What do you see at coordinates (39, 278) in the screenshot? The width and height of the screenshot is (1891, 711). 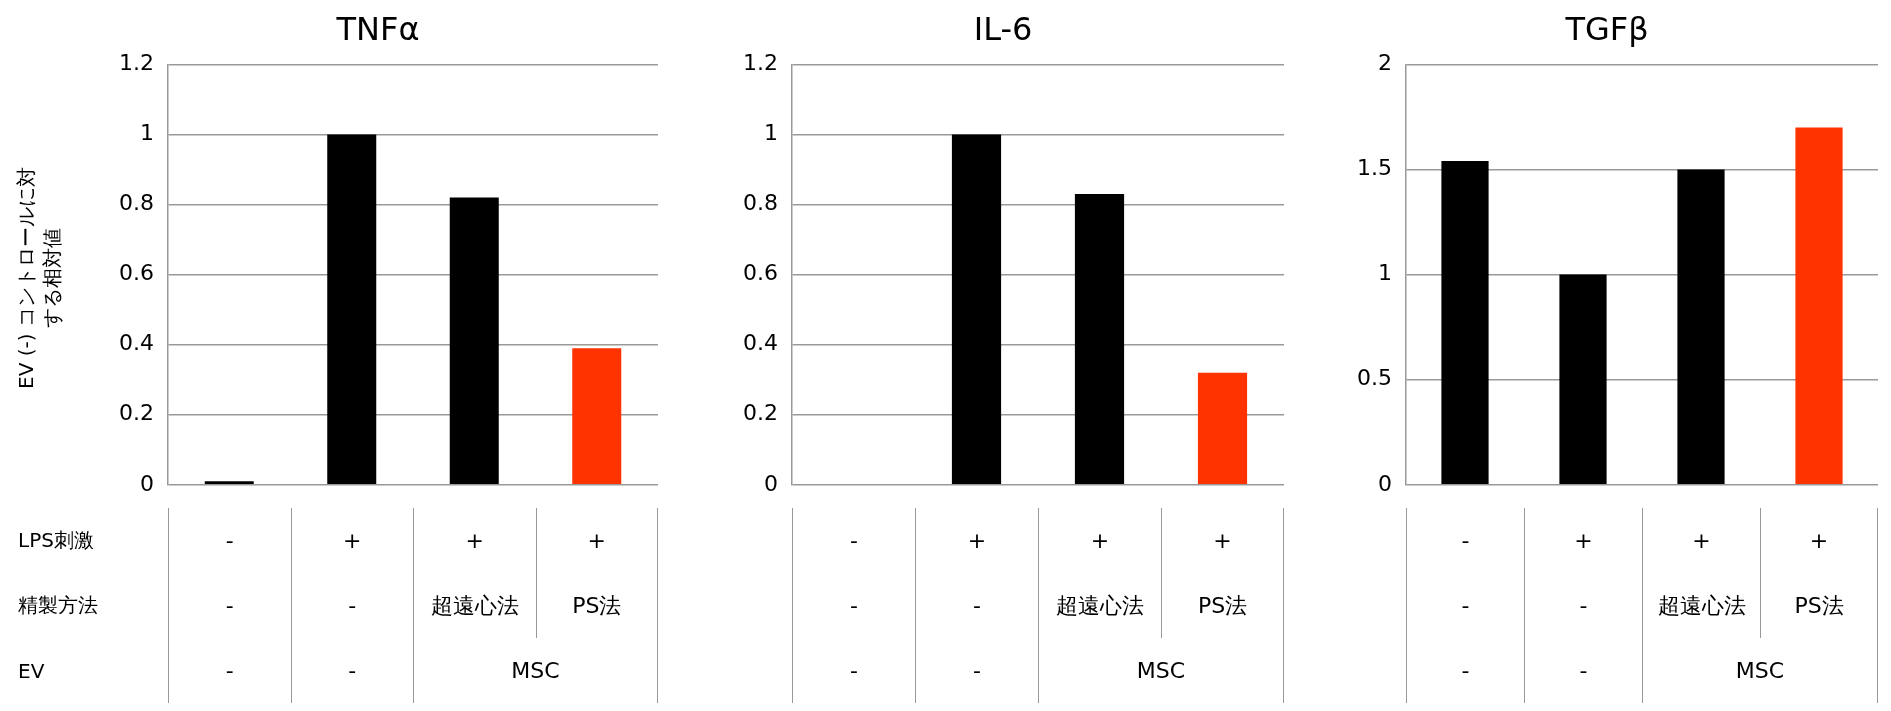 I see `y-axis-title: EV (-) コントロールに対する相対値` at bounding box center [39, 278].